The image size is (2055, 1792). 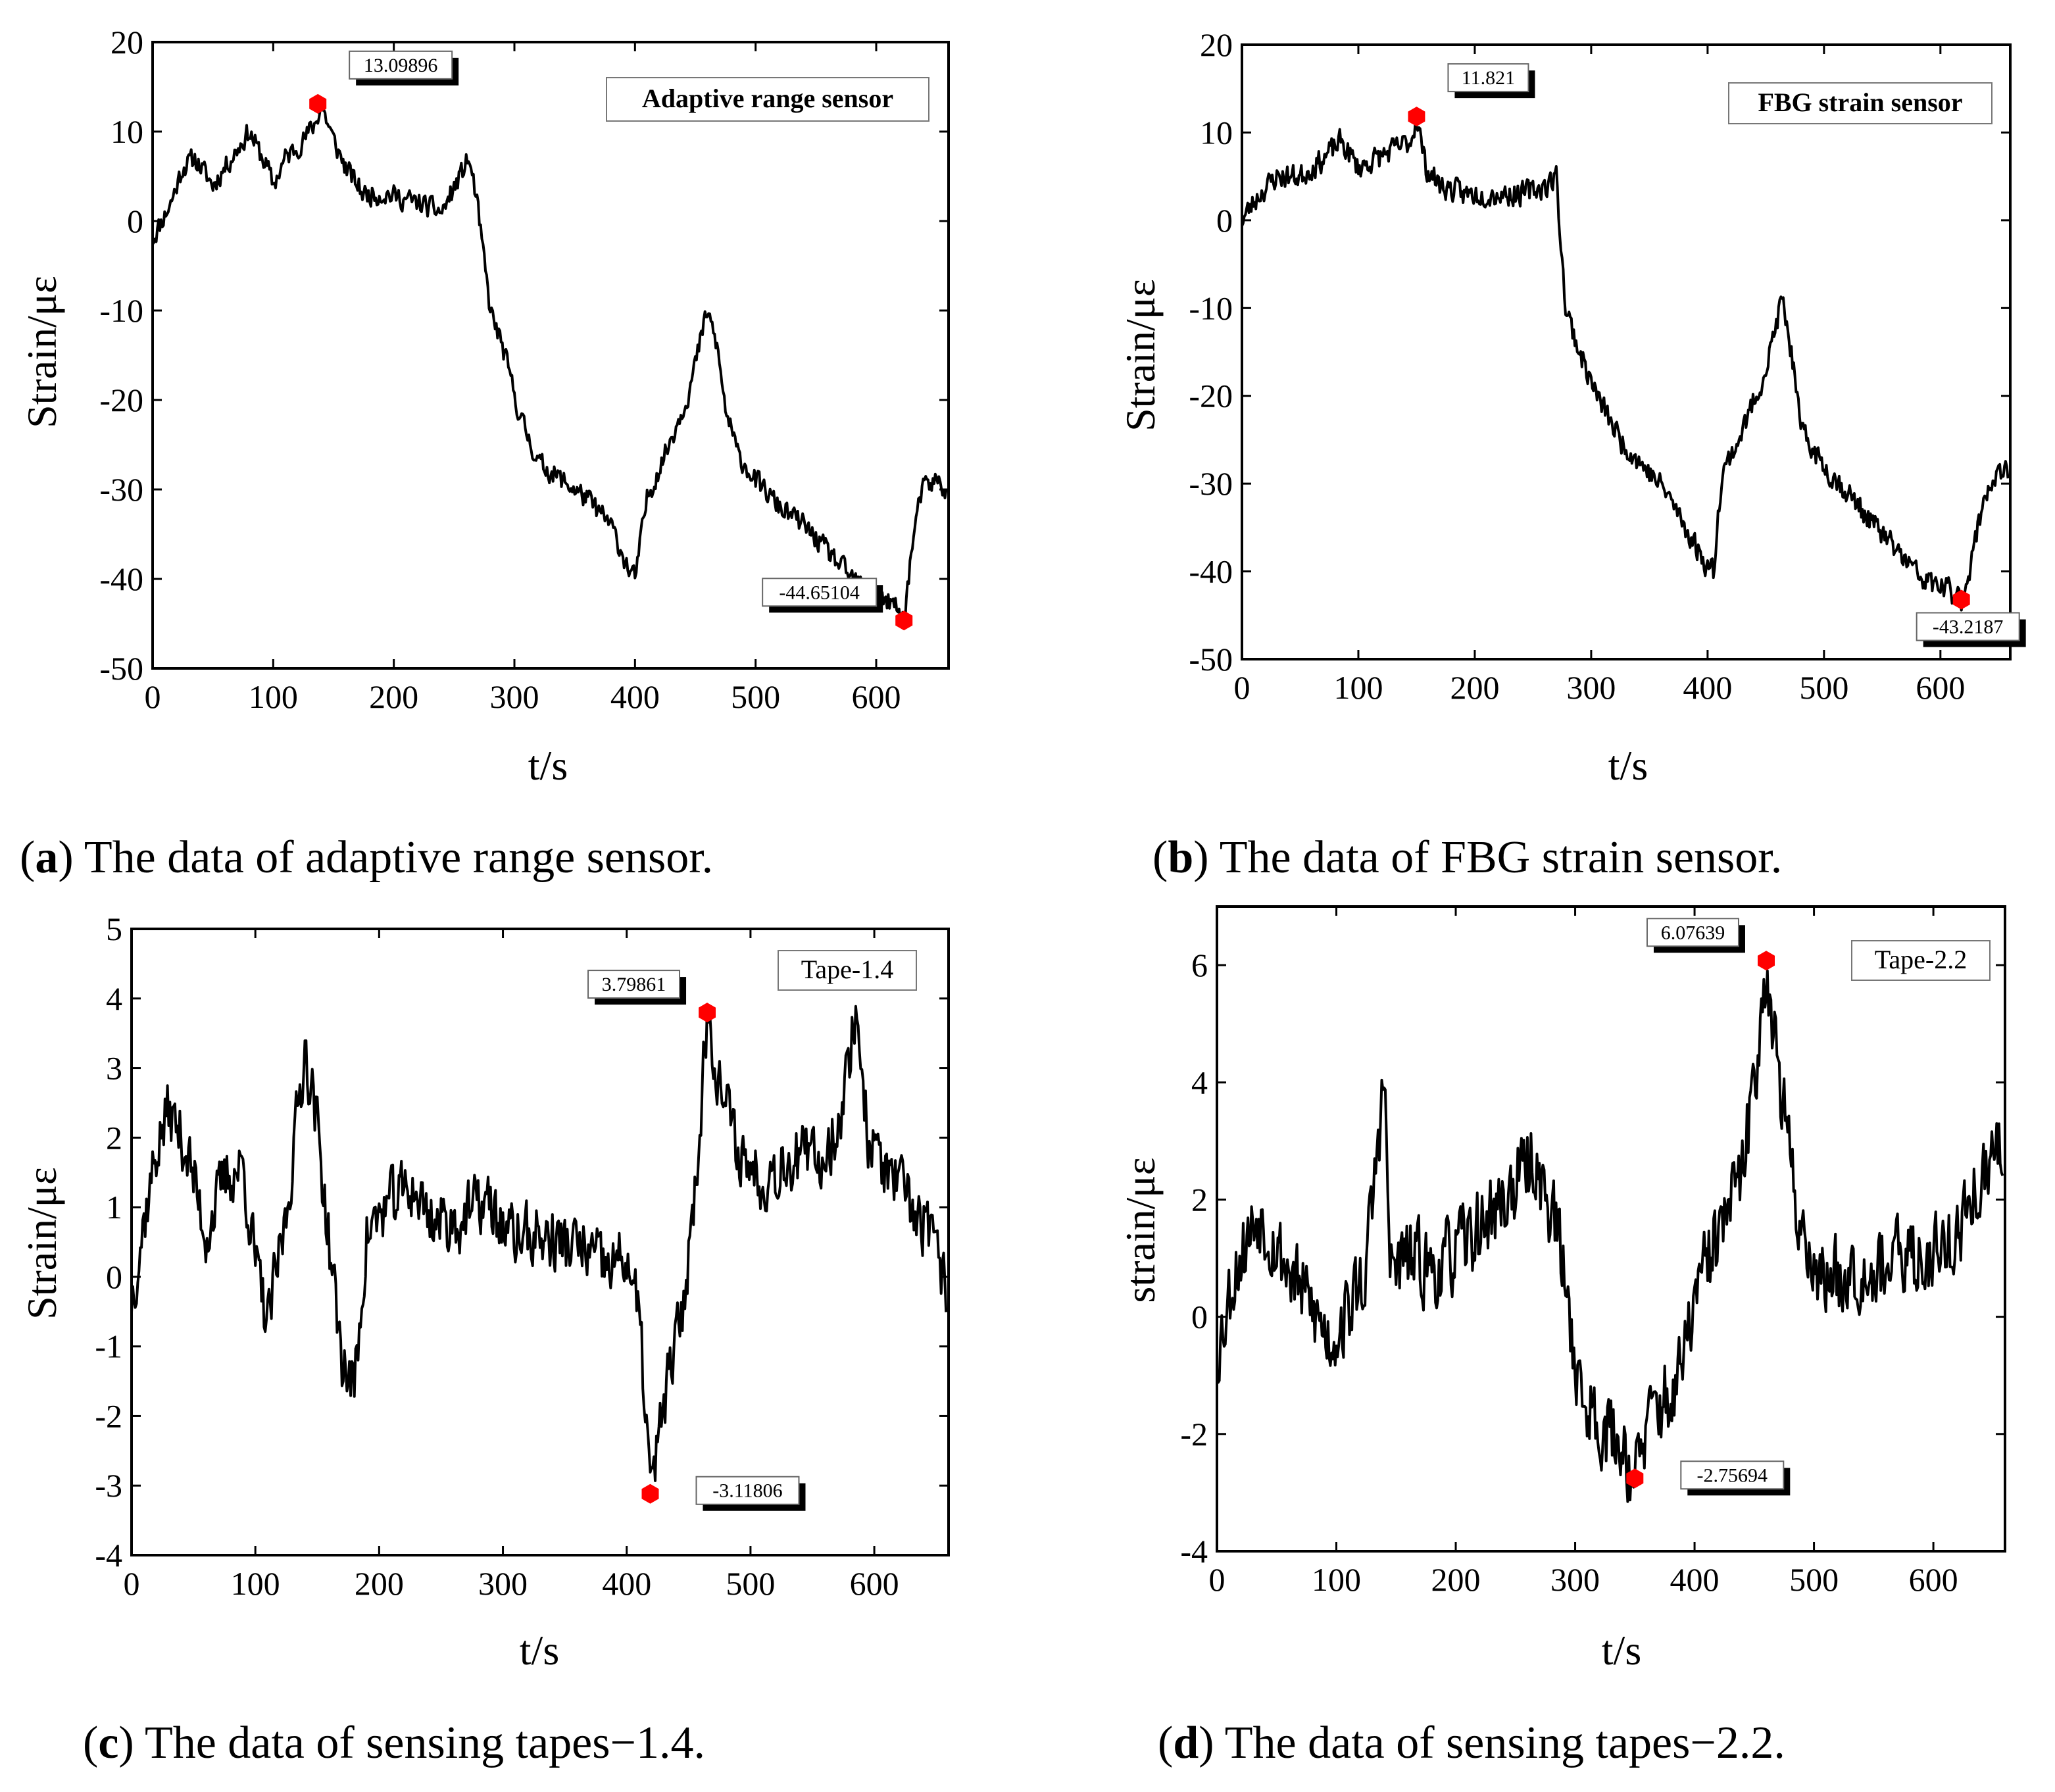 I want to click on chart-c-legend: Tape-1.4, so click(x=848, y=971).